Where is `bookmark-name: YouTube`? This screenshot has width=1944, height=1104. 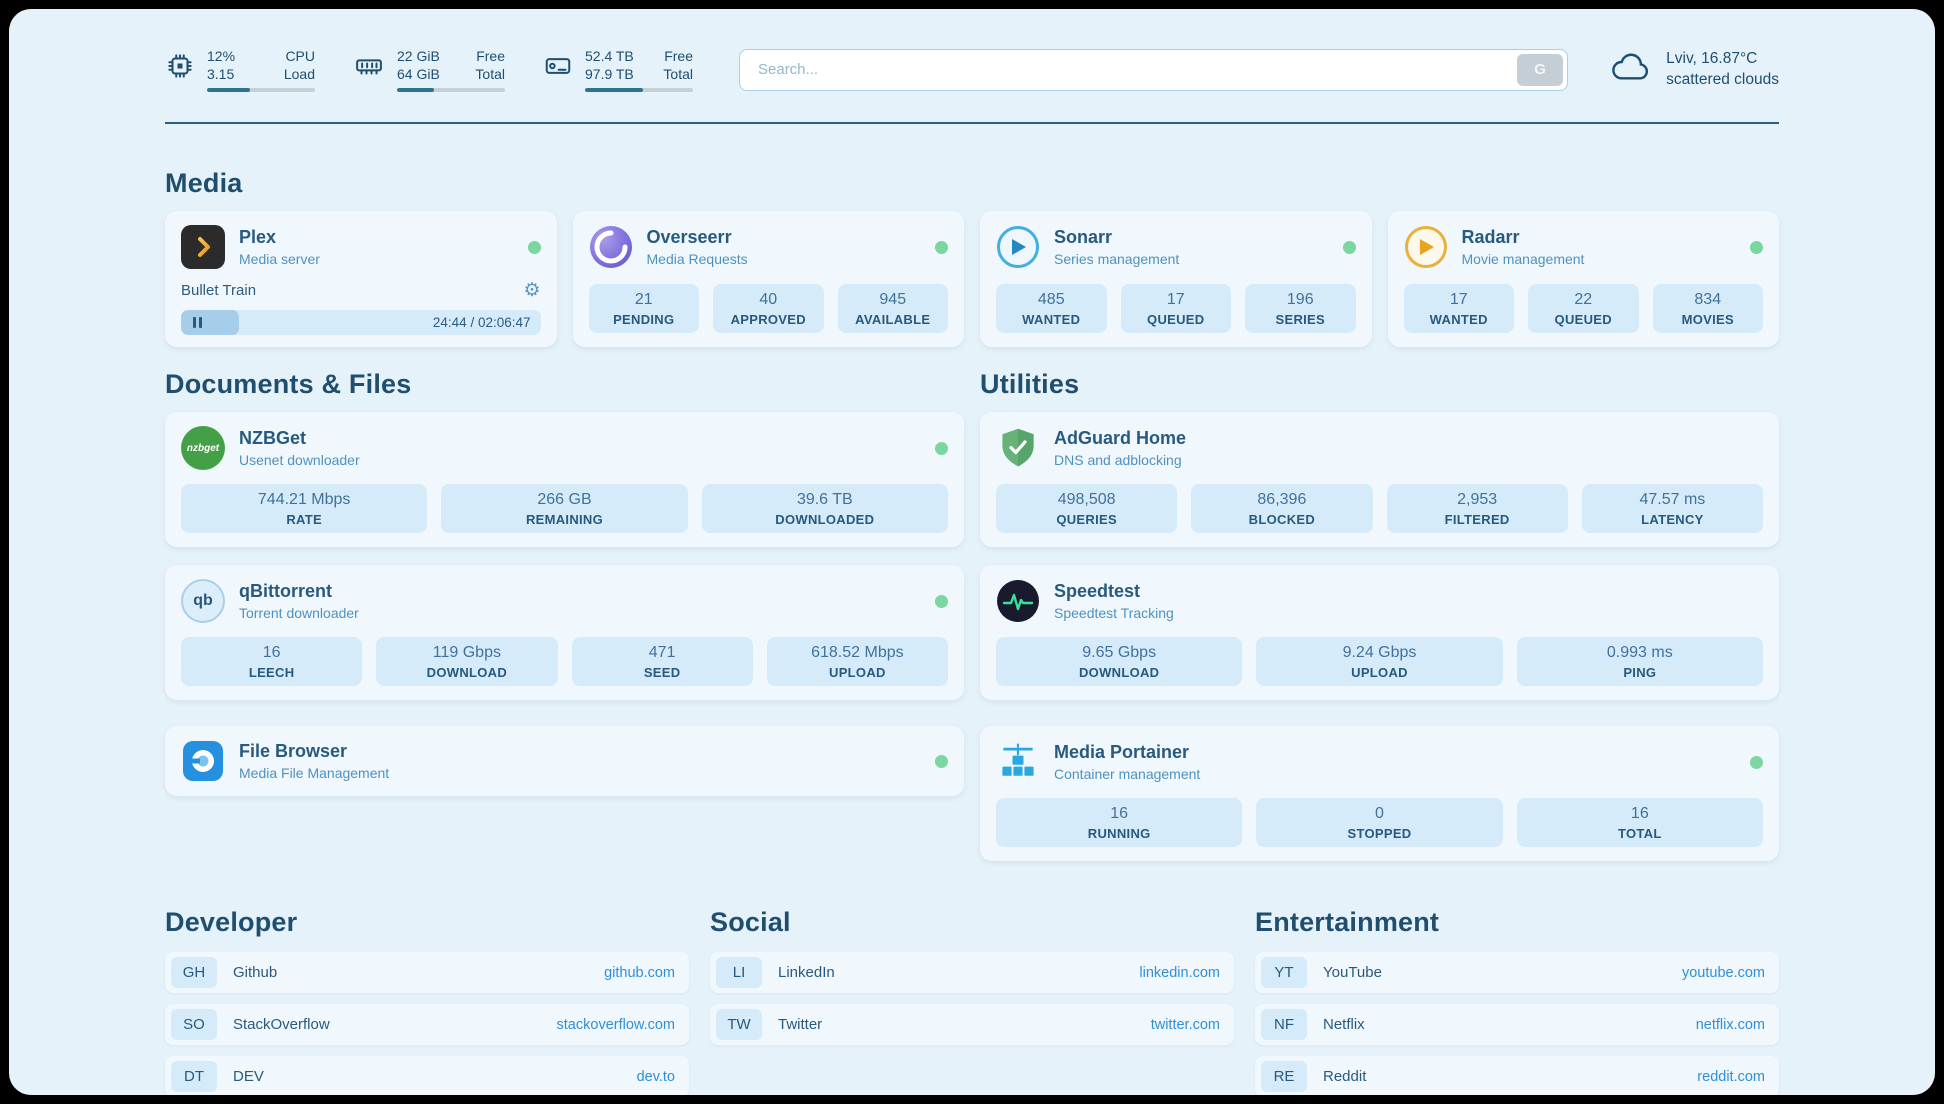
bookmark-name: YouTube is located at coordinates (1352, 973).